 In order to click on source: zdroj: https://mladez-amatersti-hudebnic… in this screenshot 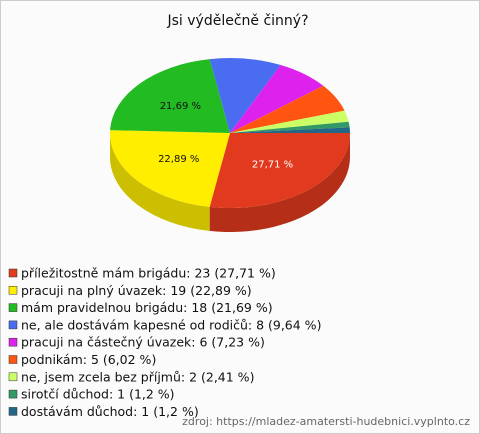, I will do `click(326, 421)`.